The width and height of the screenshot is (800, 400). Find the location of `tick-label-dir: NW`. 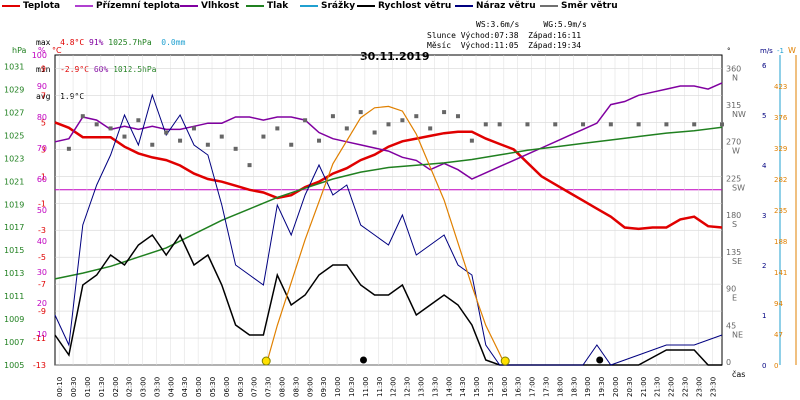

tick-label-dir: NW is located at coordinates (739, 114).